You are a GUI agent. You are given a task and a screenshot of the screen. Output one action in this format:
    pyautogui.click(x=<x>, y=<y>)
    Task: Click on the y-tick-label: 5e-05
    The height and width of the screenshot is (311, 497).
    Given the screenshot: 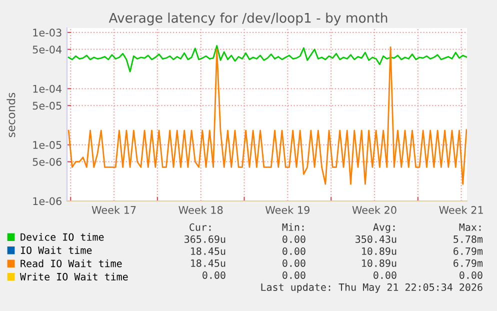 What is the action you would take?
    pyautogui.click(x=47, y=106)
    